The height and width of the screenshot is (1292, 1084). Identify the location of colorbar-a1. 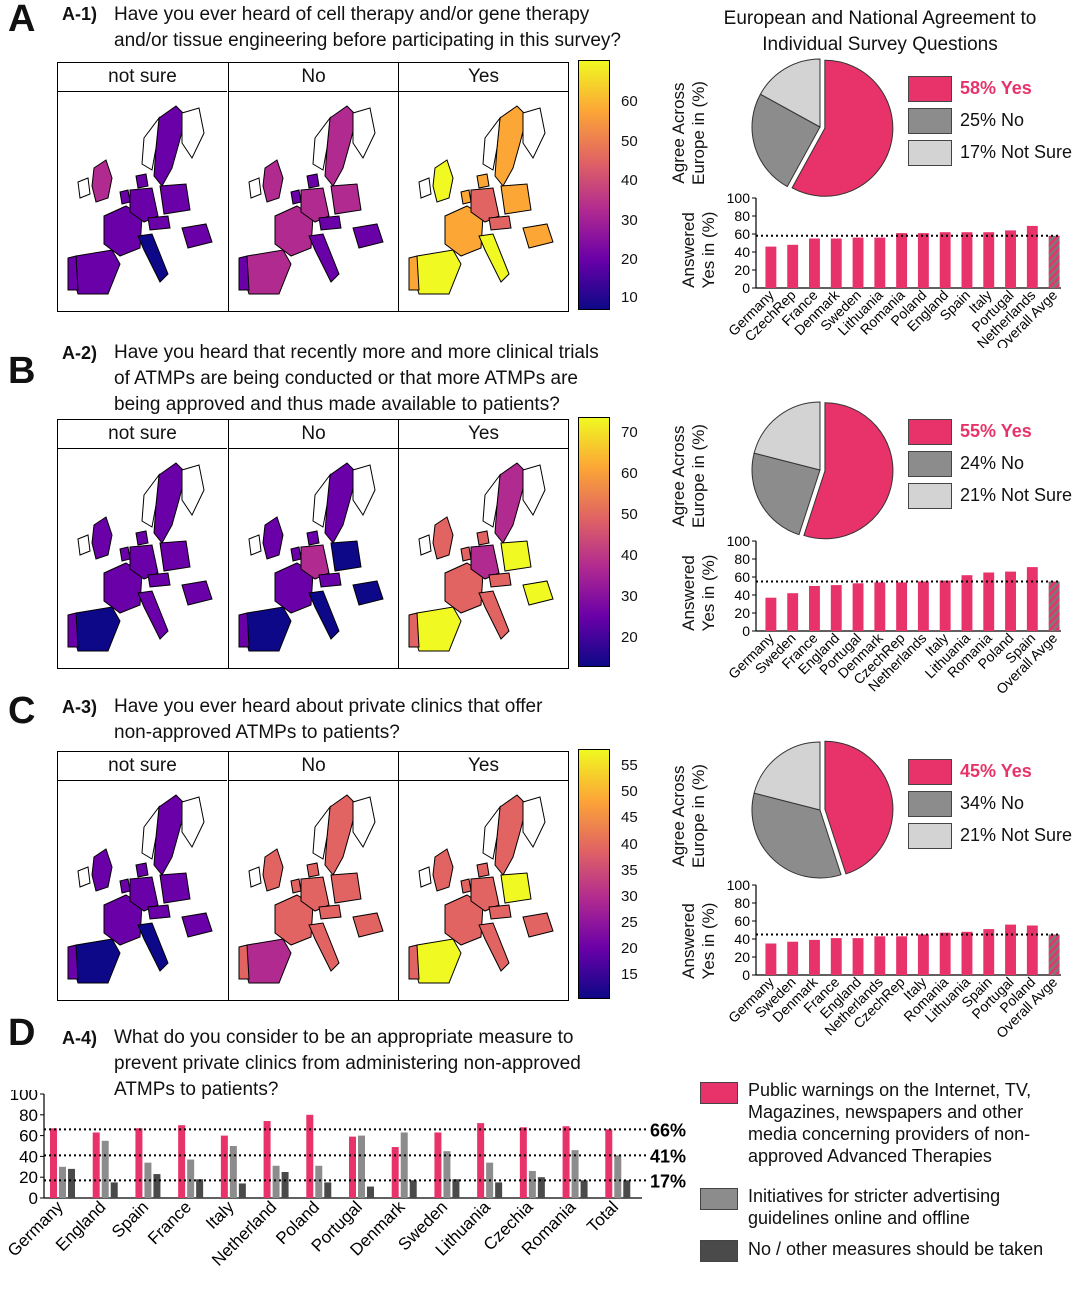
(594, 185).